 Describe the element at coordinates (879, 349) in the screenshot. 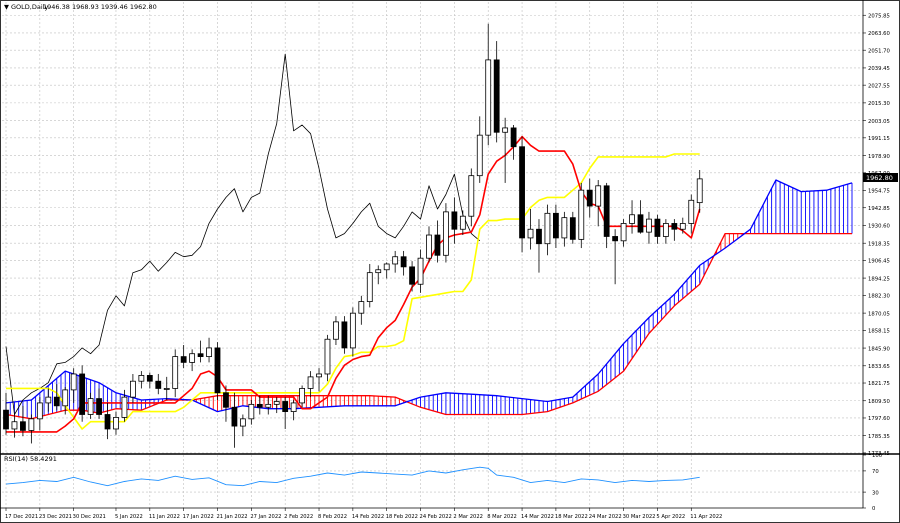

I see `price-tick-label: 1845.90` at that location.